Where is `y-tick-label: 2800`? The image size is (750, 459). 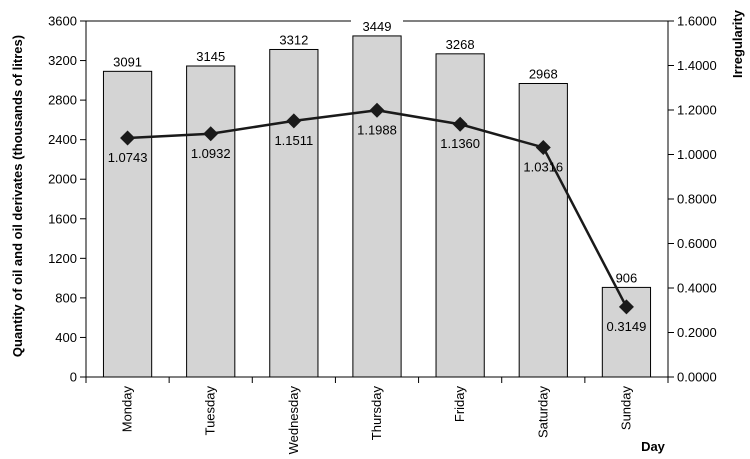 y-tick-label: 2800 is located at coordinates (62, 100).